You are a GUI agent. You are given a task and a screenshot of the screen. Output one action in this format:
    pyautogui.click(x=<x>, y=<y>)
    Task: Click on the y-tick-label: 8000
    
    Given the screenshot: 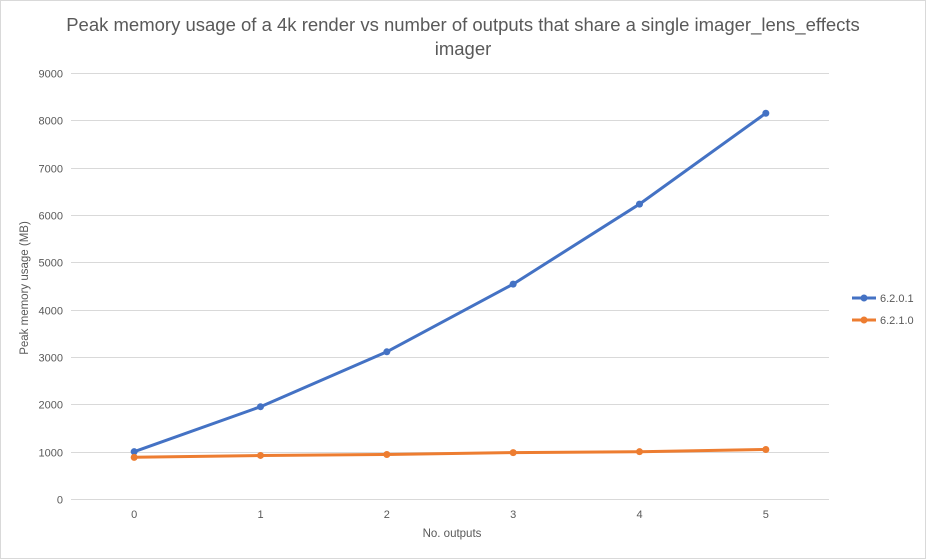 What is the action you would take?
    pyautogui.click(x=51, y=122)
    